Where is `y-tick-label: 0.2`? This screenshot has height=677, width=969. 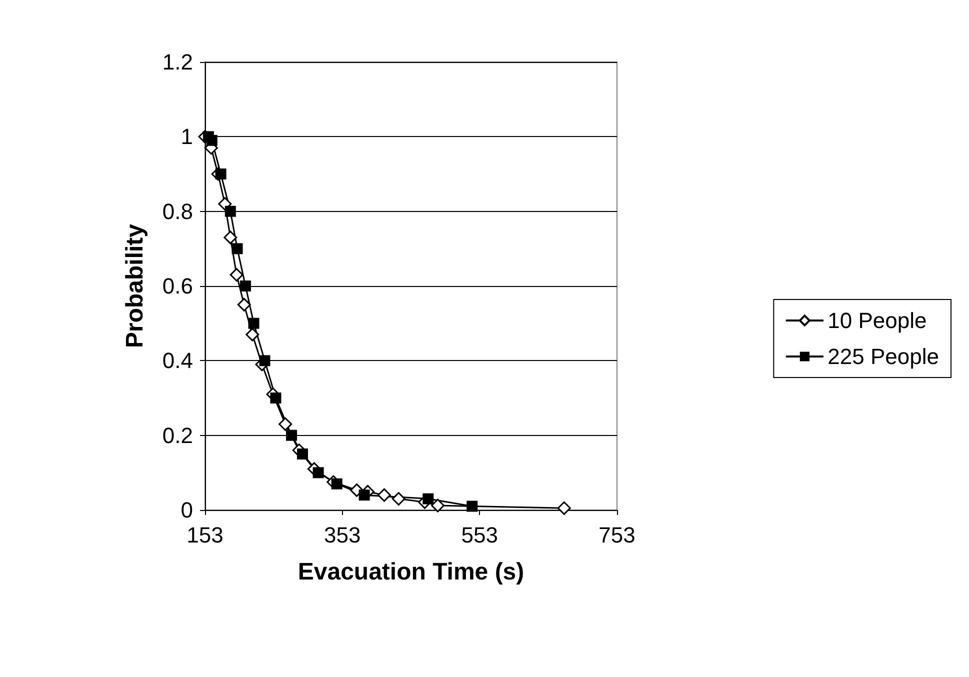
y-tick-label: 0.2 is located at coordinates (177, 435).